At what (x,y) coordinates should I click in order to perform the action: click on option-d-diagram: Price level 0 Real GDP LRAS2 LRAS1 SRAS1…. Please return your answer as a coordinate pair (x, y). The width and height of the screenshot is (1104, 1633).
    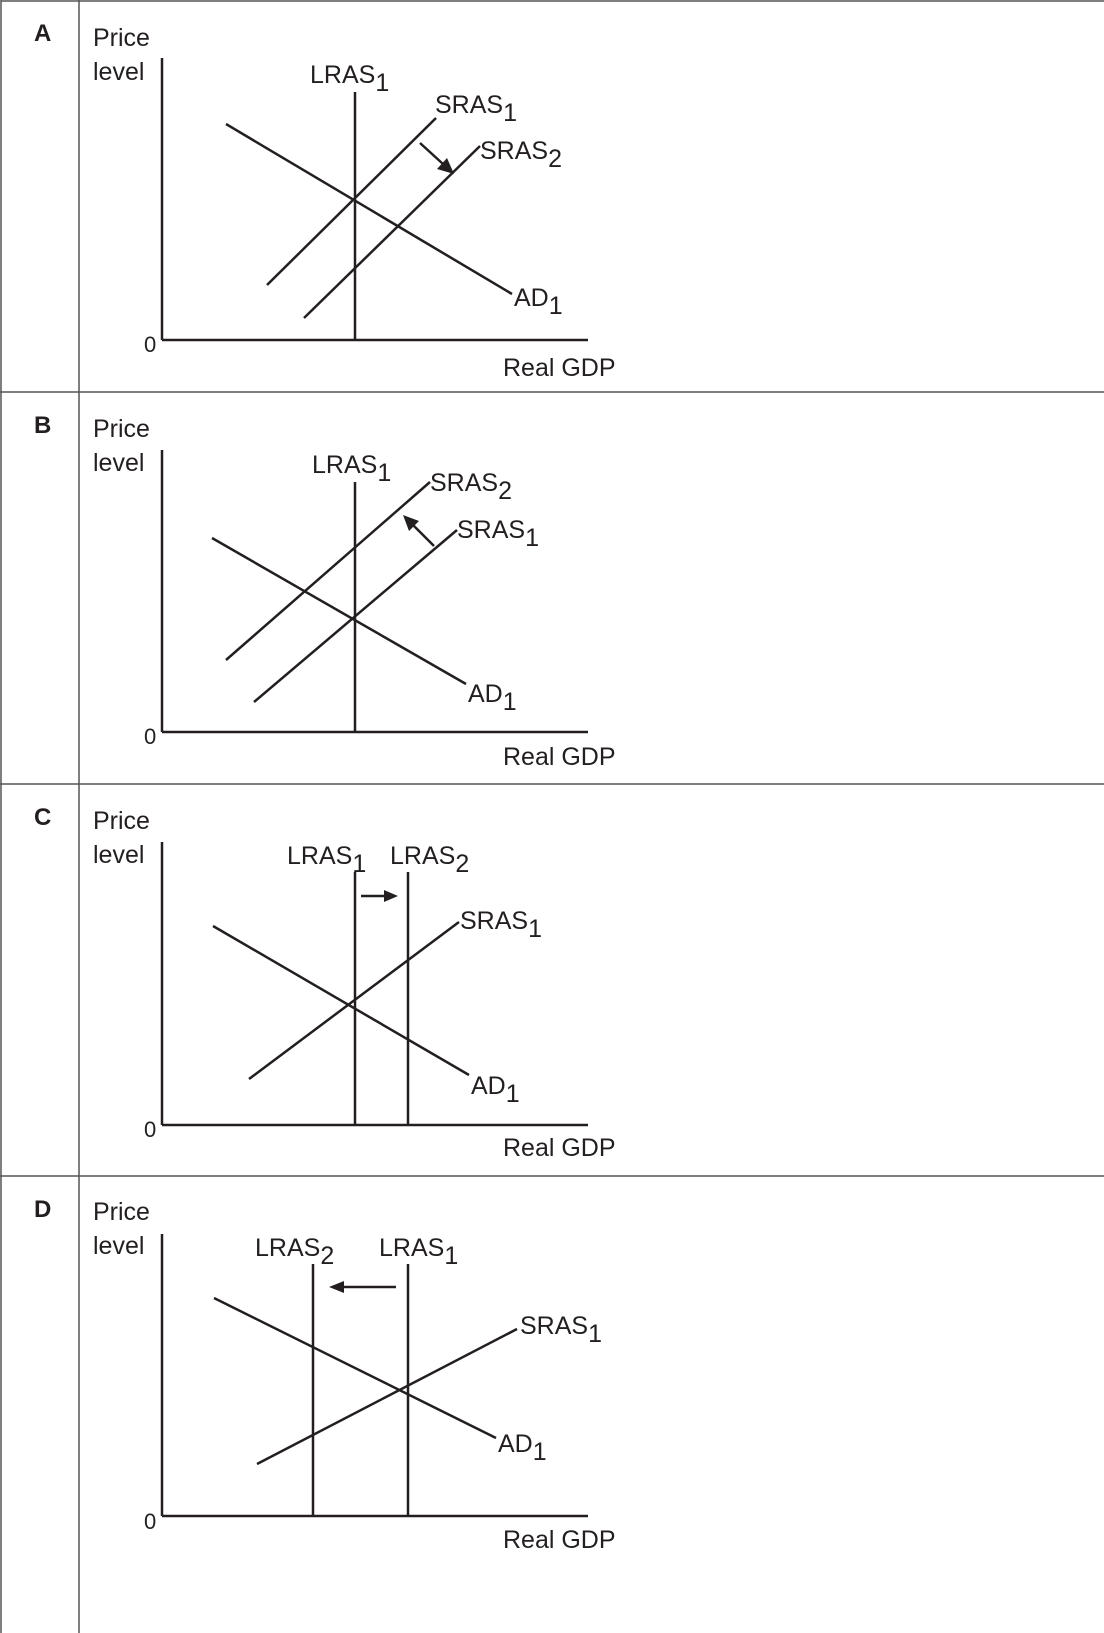
    Looking at the image, I should click on (354, 1376).